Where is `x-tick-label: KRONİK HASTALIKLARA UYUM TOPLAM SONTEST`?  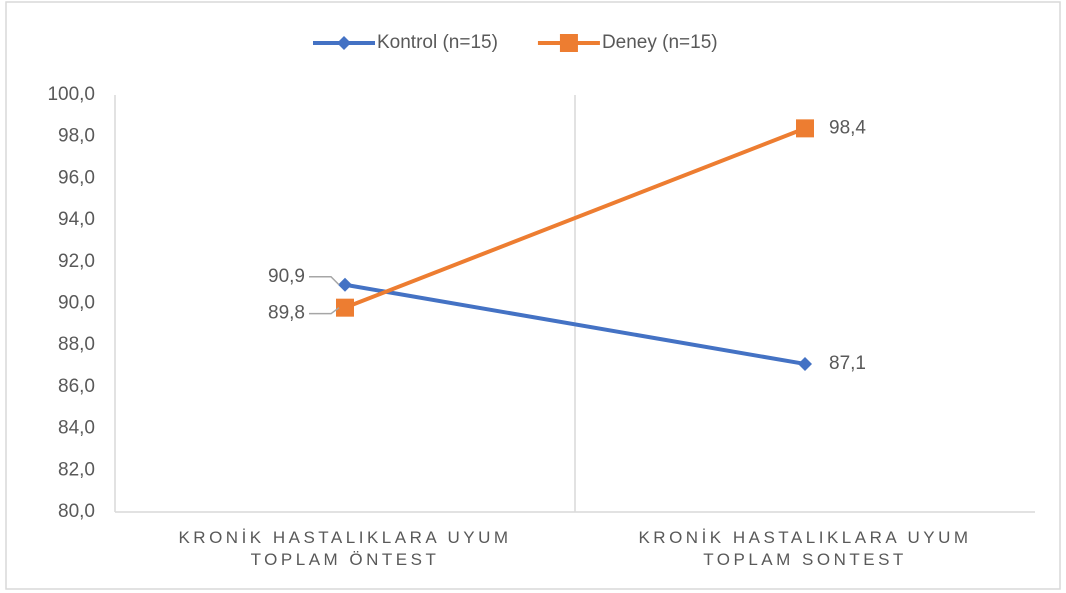
x-tick-label: KRONİK HASTALIKLARA UYUM TOPLAM SONTEST is located at coordinates (805, 548).